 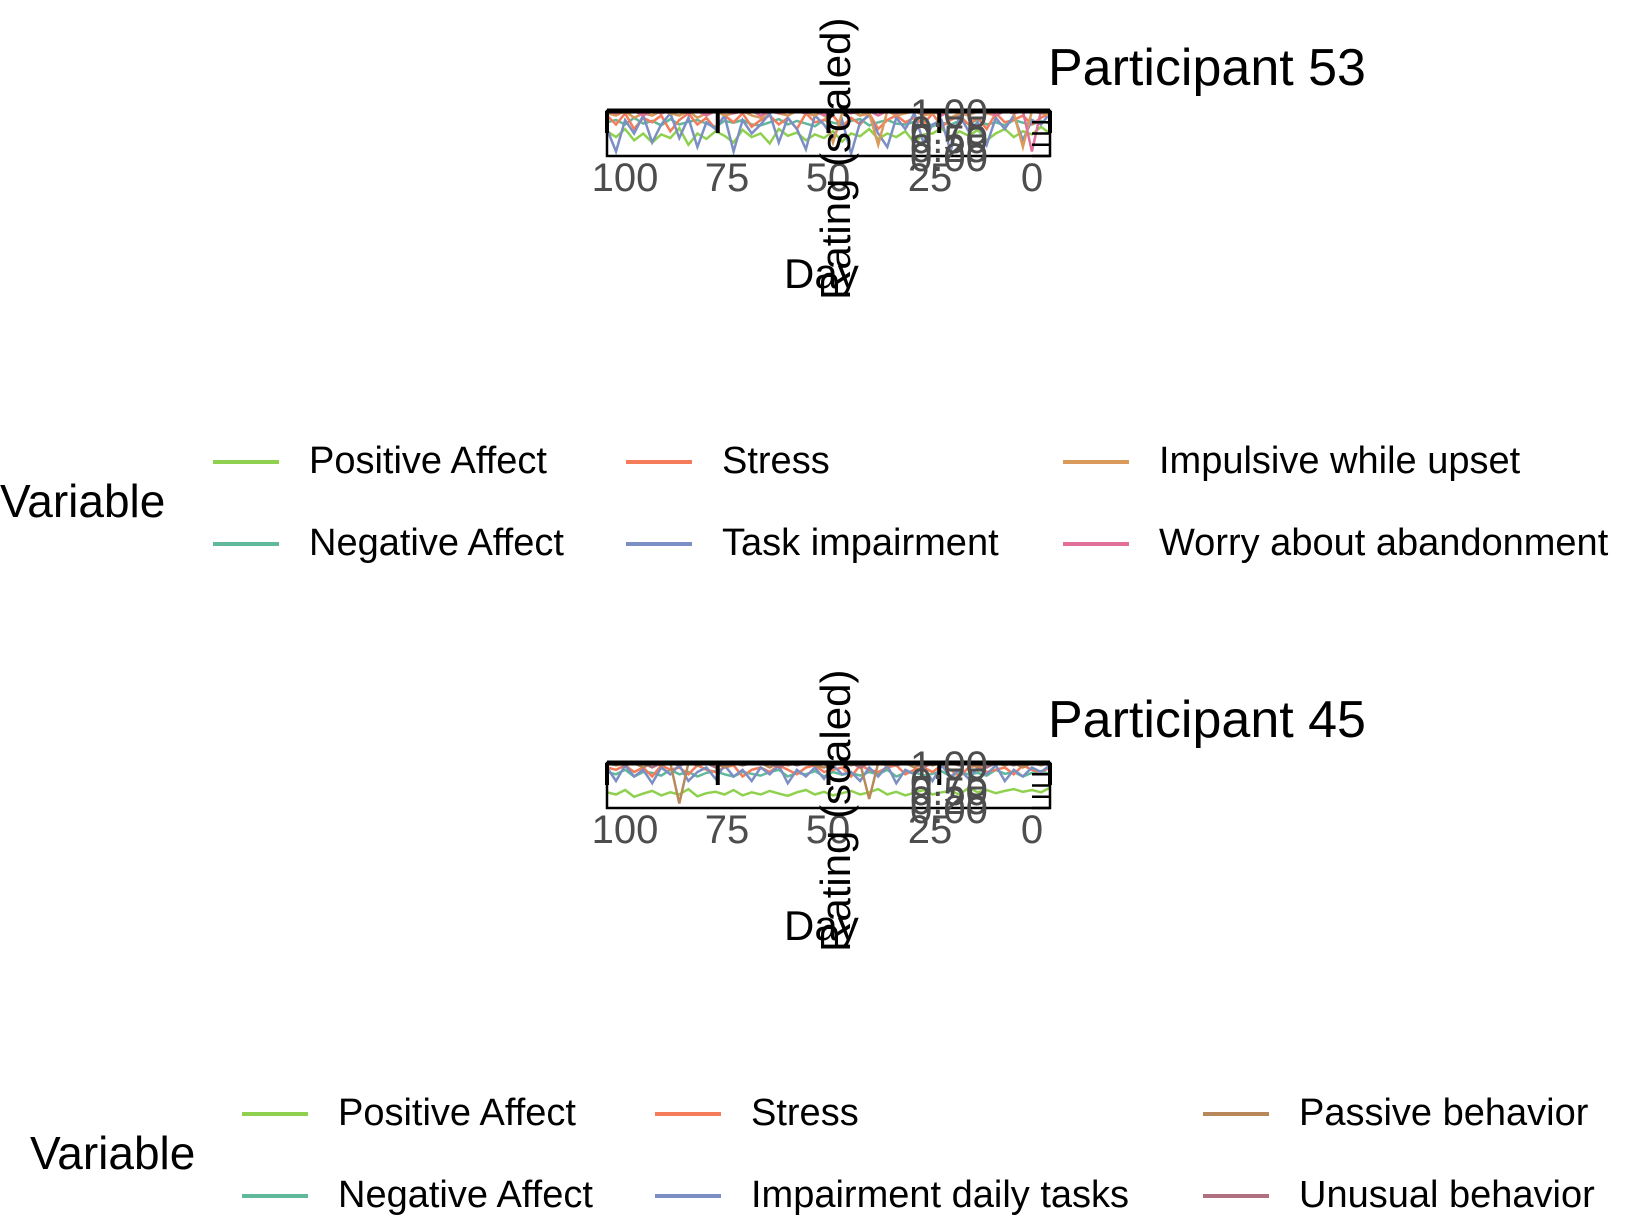 What do you see at coordinates (860, 543) in the screenshot?
I see `legend-label: Task impairment` at bounding box center [860, 543].